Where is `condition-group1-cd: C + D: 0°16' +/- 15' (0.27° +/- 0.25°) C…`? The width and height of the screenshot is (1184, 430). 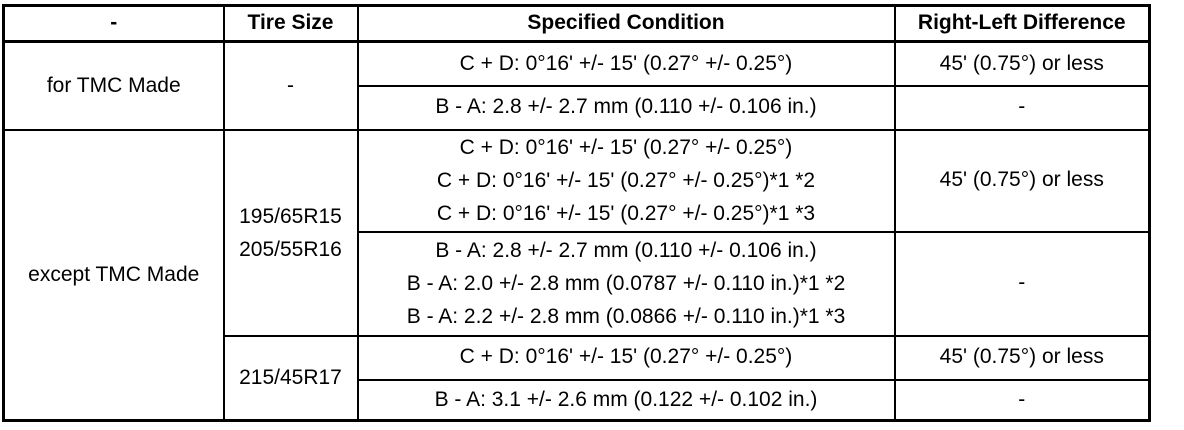 condition-group1-cd: C + D: 0°16' +/- 15' (0.27° +/- 0.25°) C… is located at coordinates (626, 180).